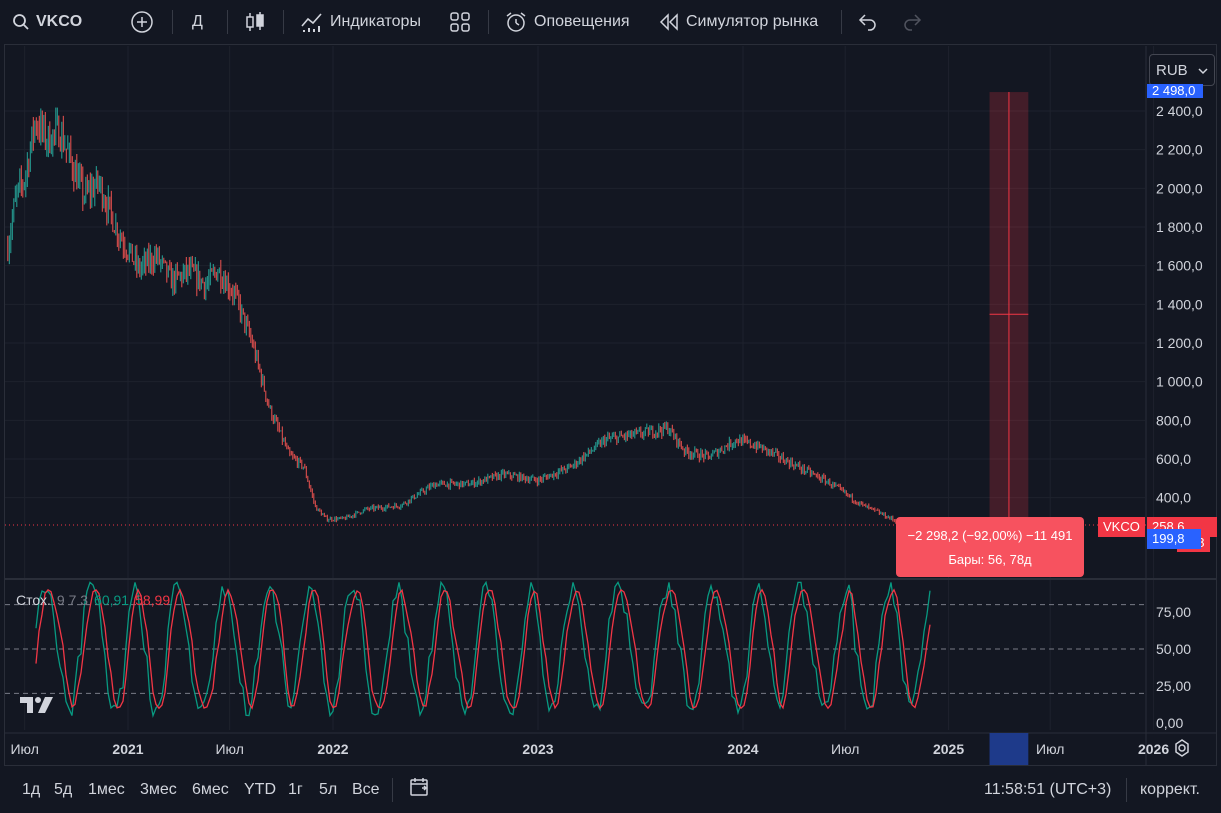 This screenshot has height=813, width=1221. I want to click on range-button-0: 1д, so click(31, 789).